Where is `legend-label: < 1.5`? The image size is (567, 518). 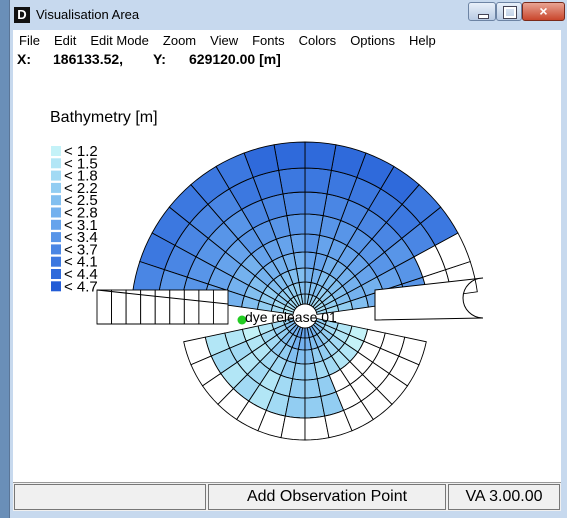 legend-label: < 1.5 is located at coordinates (81, 163).